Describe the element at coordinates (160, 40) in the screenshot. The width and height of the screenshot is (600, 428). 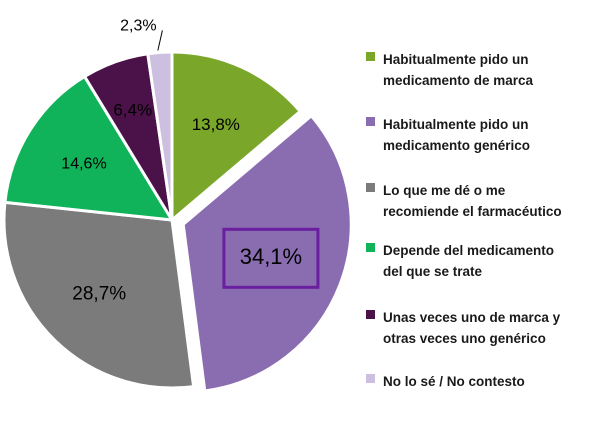
I see `leader-line-dont-know` at that location.